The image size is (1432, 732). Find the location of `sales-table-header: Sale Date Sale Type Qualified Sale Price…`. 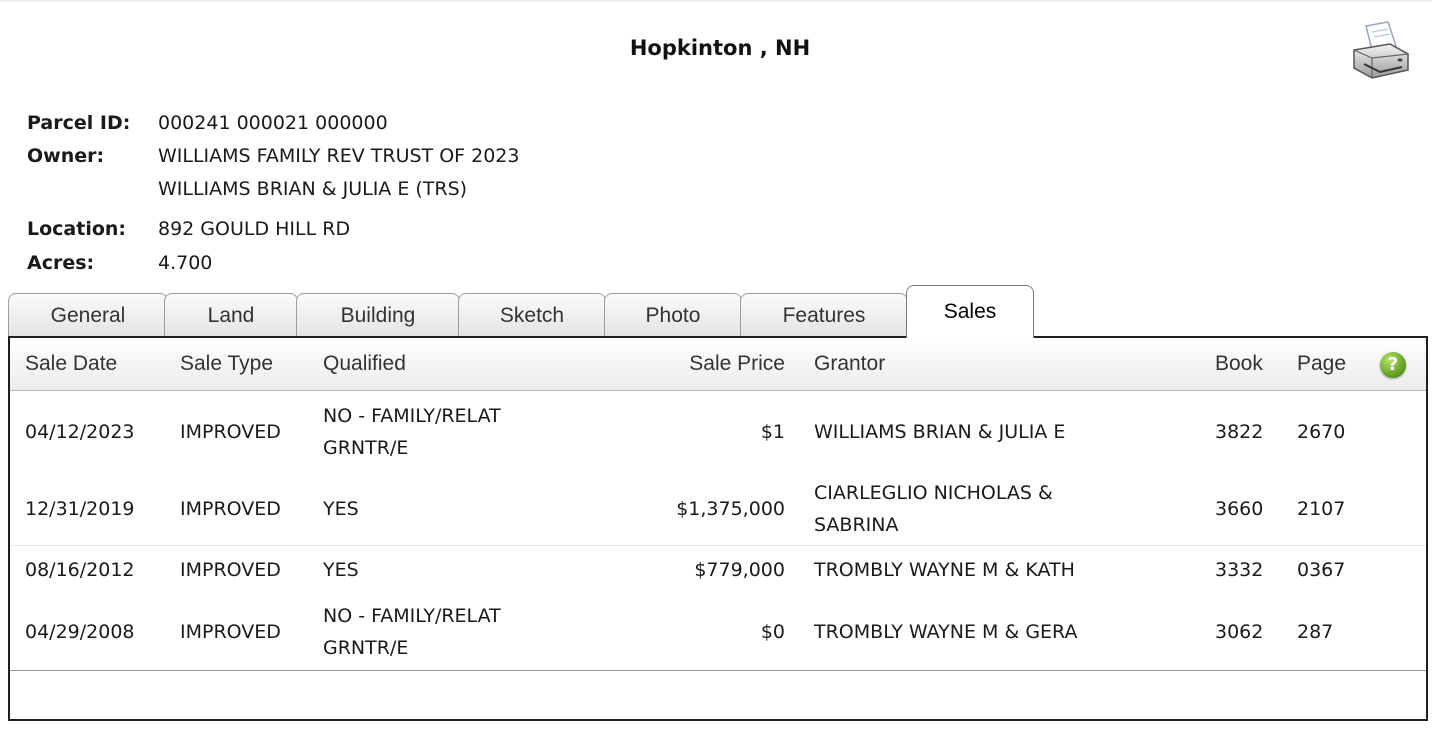

sales-table-header: Sale Date Sale Type Qualified Sale Price… is located at coordinates (718, 364).